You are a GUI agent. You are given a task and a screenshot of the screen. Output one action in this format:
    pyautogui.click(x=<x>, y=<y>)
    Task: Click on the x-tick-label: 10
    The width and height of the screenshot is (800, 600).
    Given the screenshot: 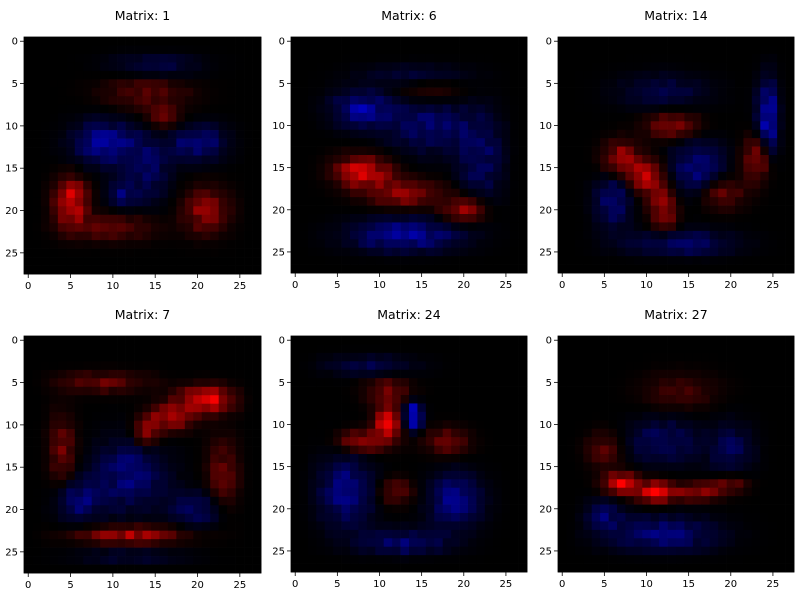 What is the action you would take?
    pyautogui.click(x=379, y=584)
    